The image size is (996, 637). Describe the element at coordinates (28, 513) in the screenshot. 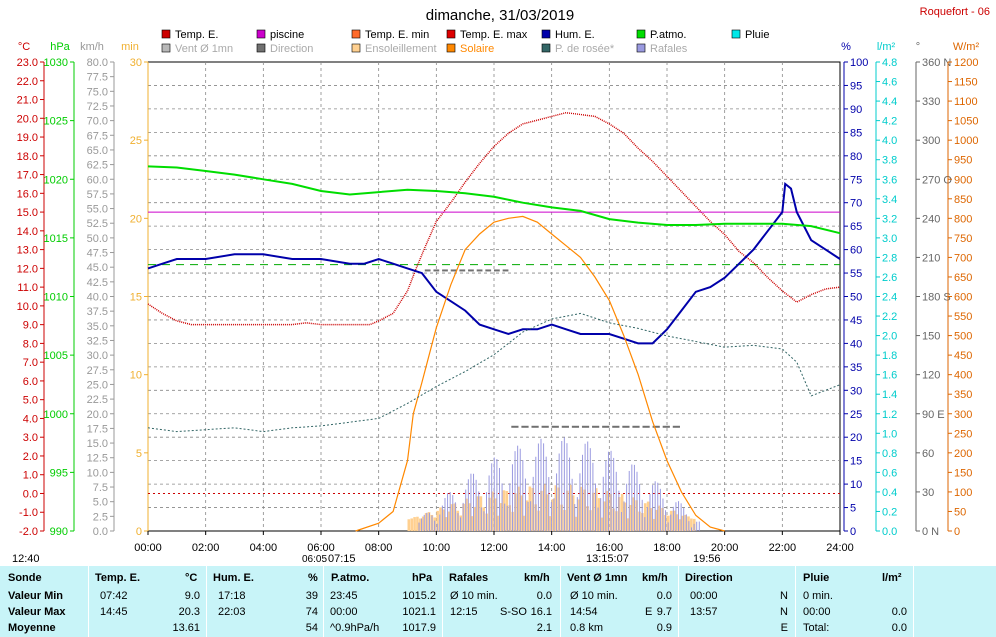

I see `temp-axis-tick-label: -1.0` at that location.